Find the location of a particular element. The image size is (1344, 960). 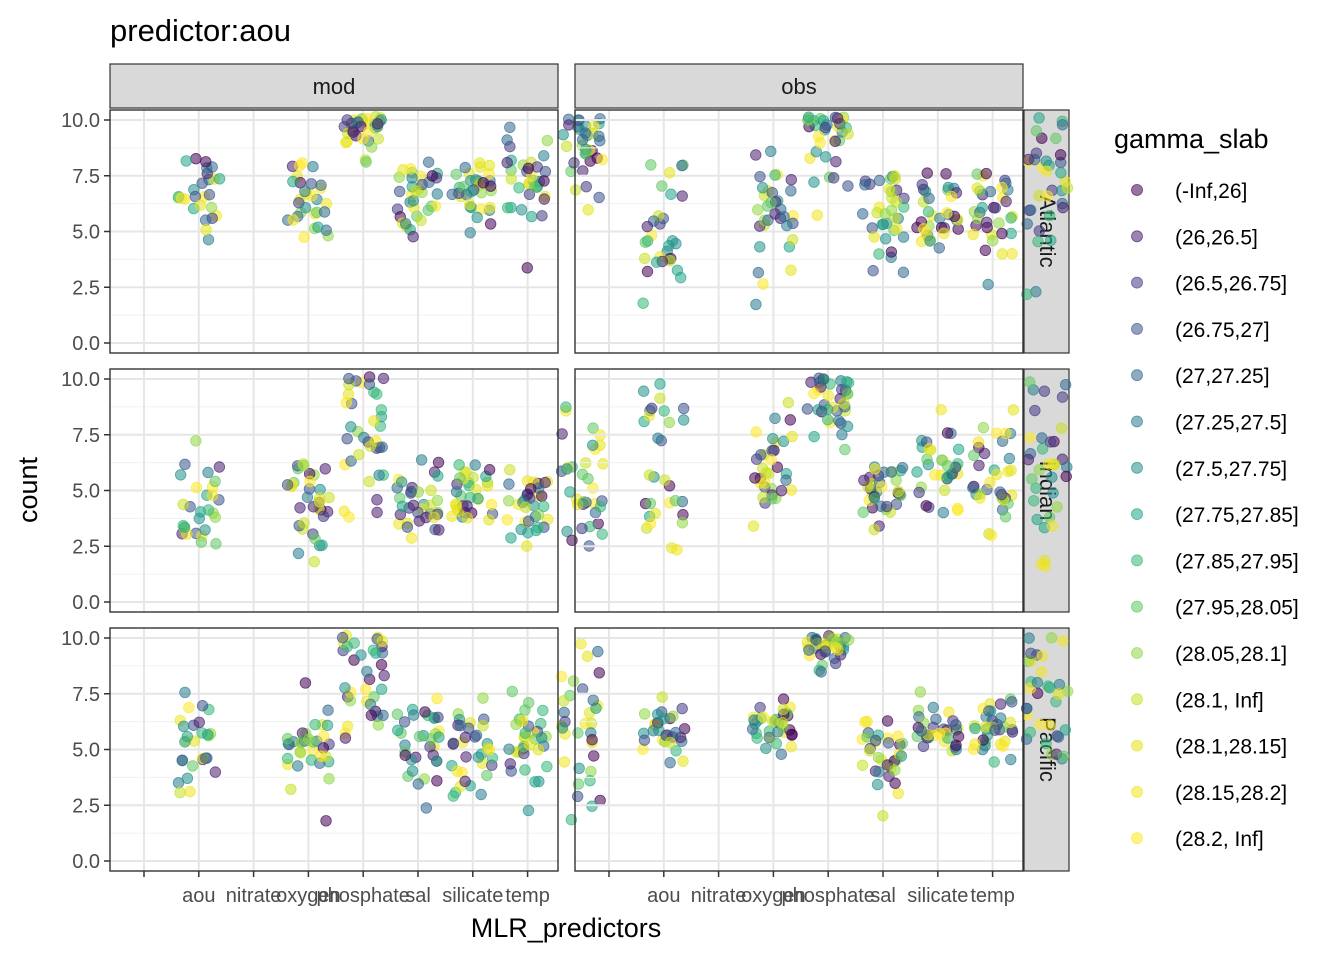

legend-entry: (27.75,27.85] is located at coordinates (1215, 515).